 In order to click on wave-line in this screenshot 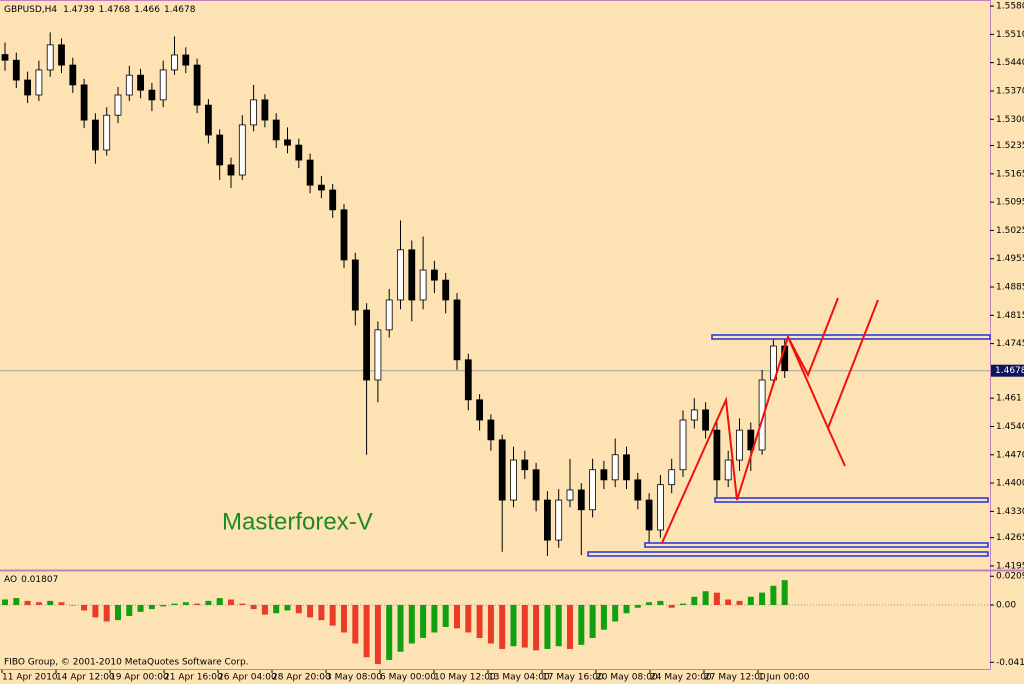, I will do `click(836, 447)`.